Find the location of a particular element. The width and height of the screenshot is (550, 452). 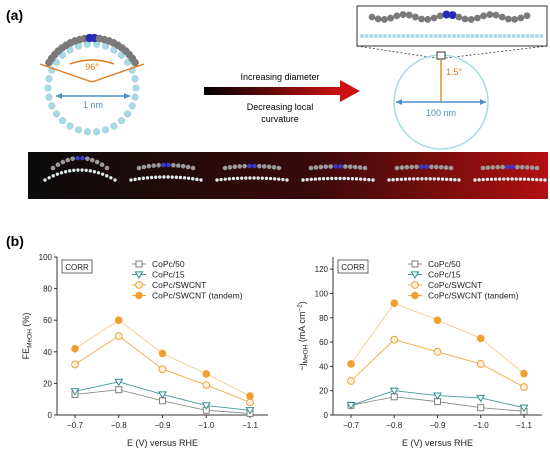

corr-tag: CORR is located at coordinates (77, 266).